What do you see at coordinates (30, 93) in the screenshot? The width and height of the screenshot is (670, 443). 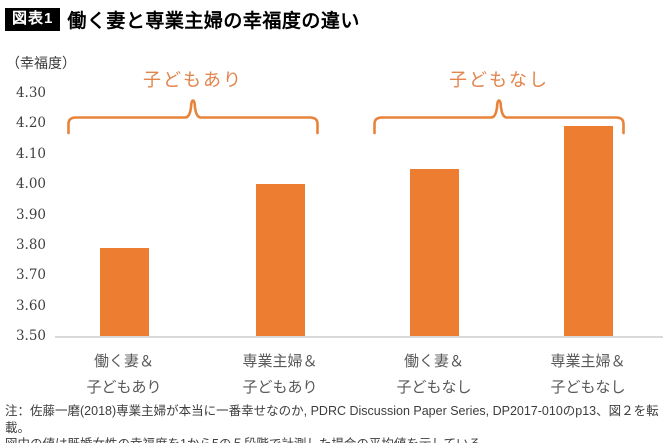 I see `y-tick-label: 4.30` at bounding box center [30, 93].